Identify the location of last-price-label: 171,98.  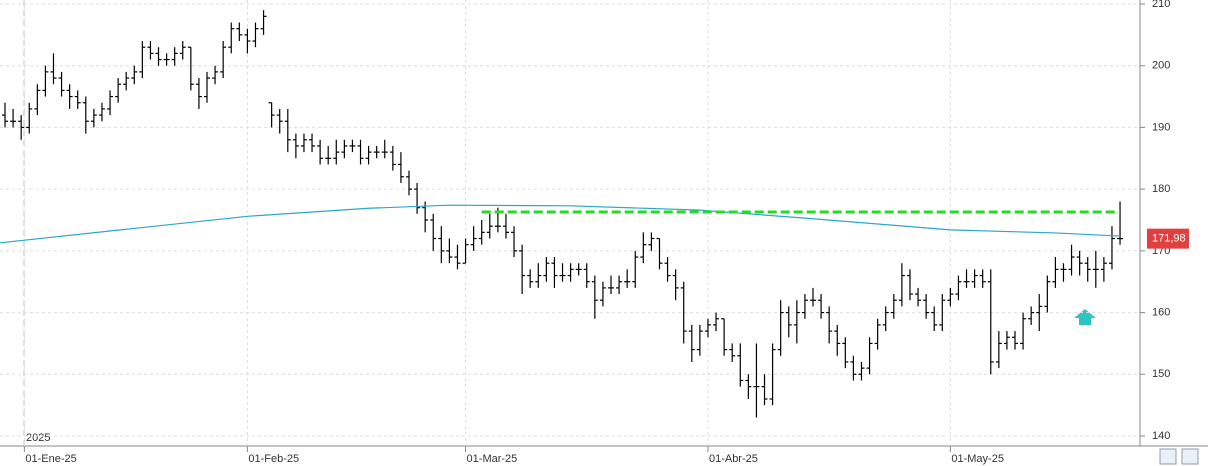
(1169, 239).